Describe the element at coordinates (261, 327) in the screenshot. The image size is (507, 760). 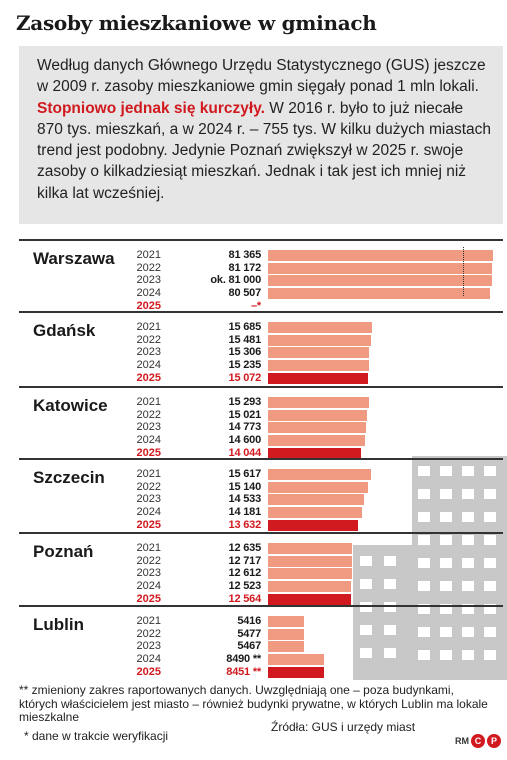
I see `chart-row: 2021 15 685` at that location.